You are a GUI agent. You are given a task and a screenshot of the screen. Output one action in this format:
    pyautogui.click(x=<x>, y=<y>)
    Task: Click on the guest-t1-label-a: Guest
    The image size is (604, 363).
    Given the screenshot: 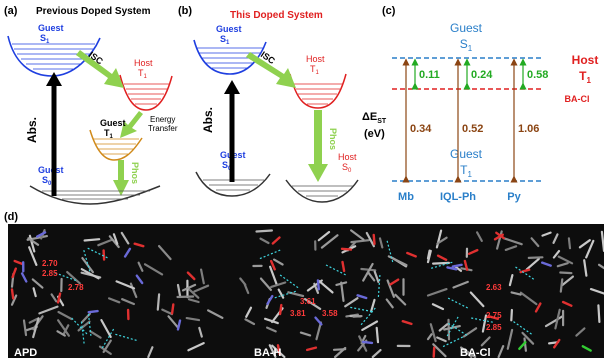 What is the action you would take?
    pyautogui.click(x=113, y=123)
    